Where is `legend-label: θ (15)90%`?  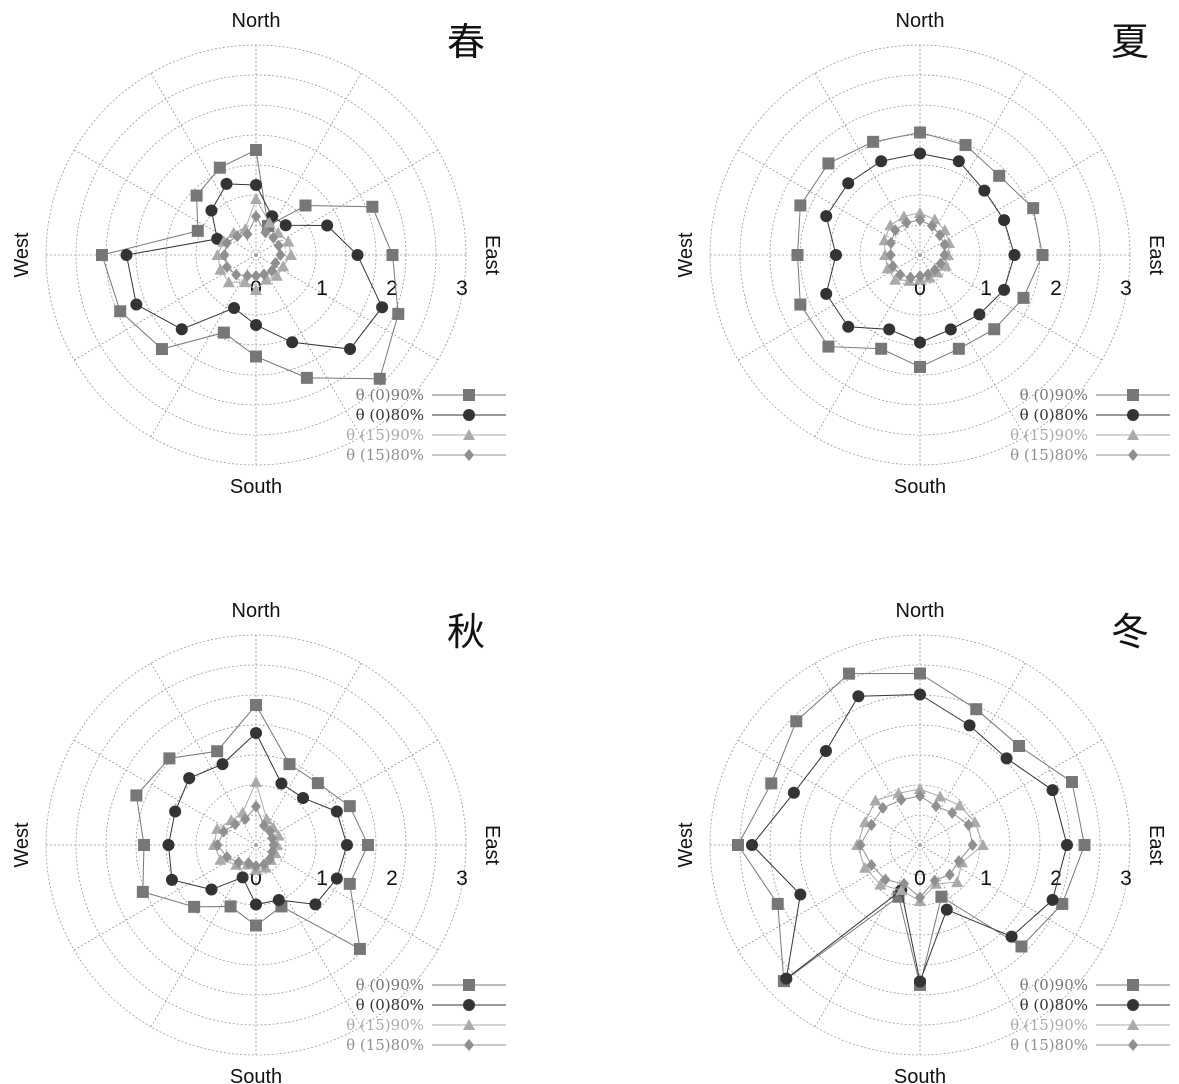
legend-label: θ (15)90% is located at coordinates (1049, 1025).